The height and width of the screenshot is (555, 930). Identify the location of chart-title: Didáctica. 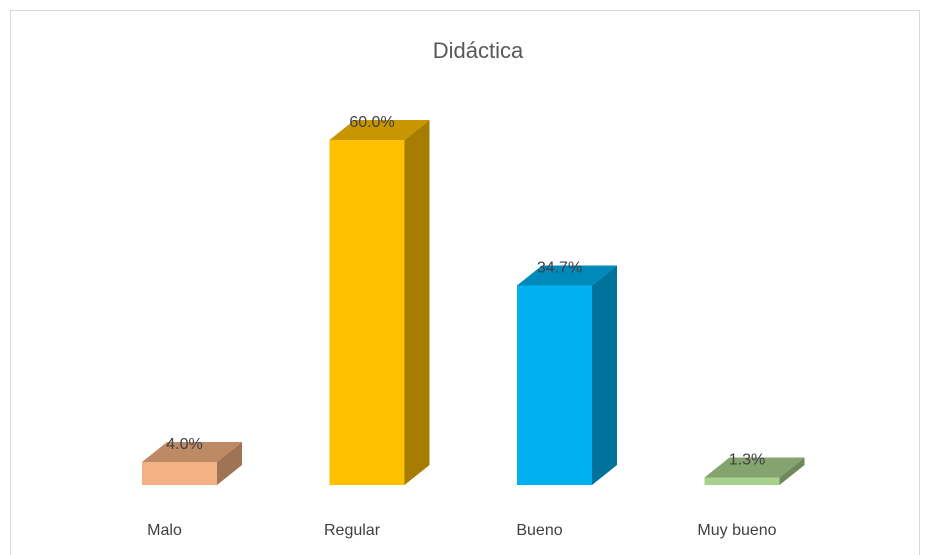
(478, 50).